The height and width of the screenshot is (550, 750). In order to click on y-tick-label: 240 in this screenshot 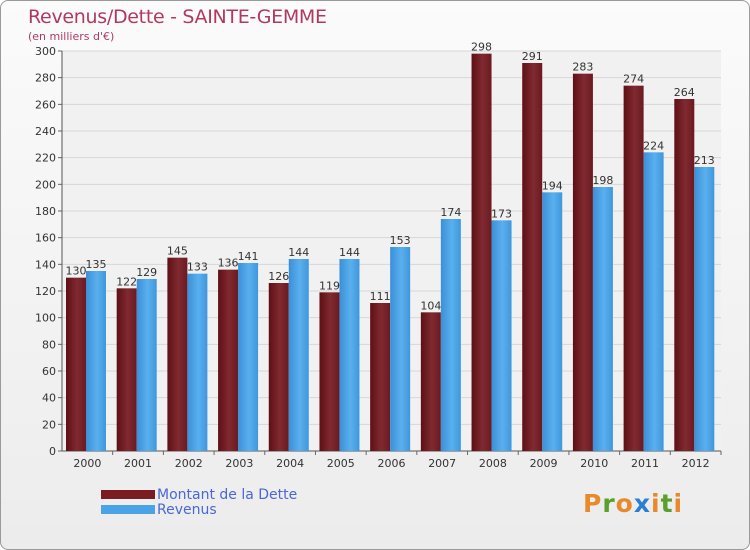, I will do `click(45, 131)`.